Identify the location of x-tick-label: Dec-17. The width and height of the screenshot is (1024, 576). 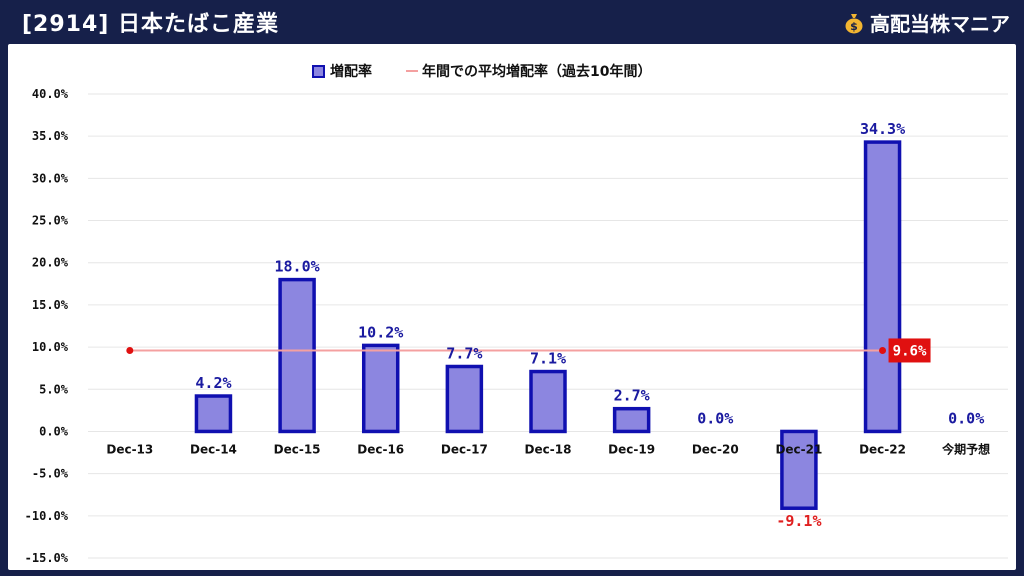
(464, 449).